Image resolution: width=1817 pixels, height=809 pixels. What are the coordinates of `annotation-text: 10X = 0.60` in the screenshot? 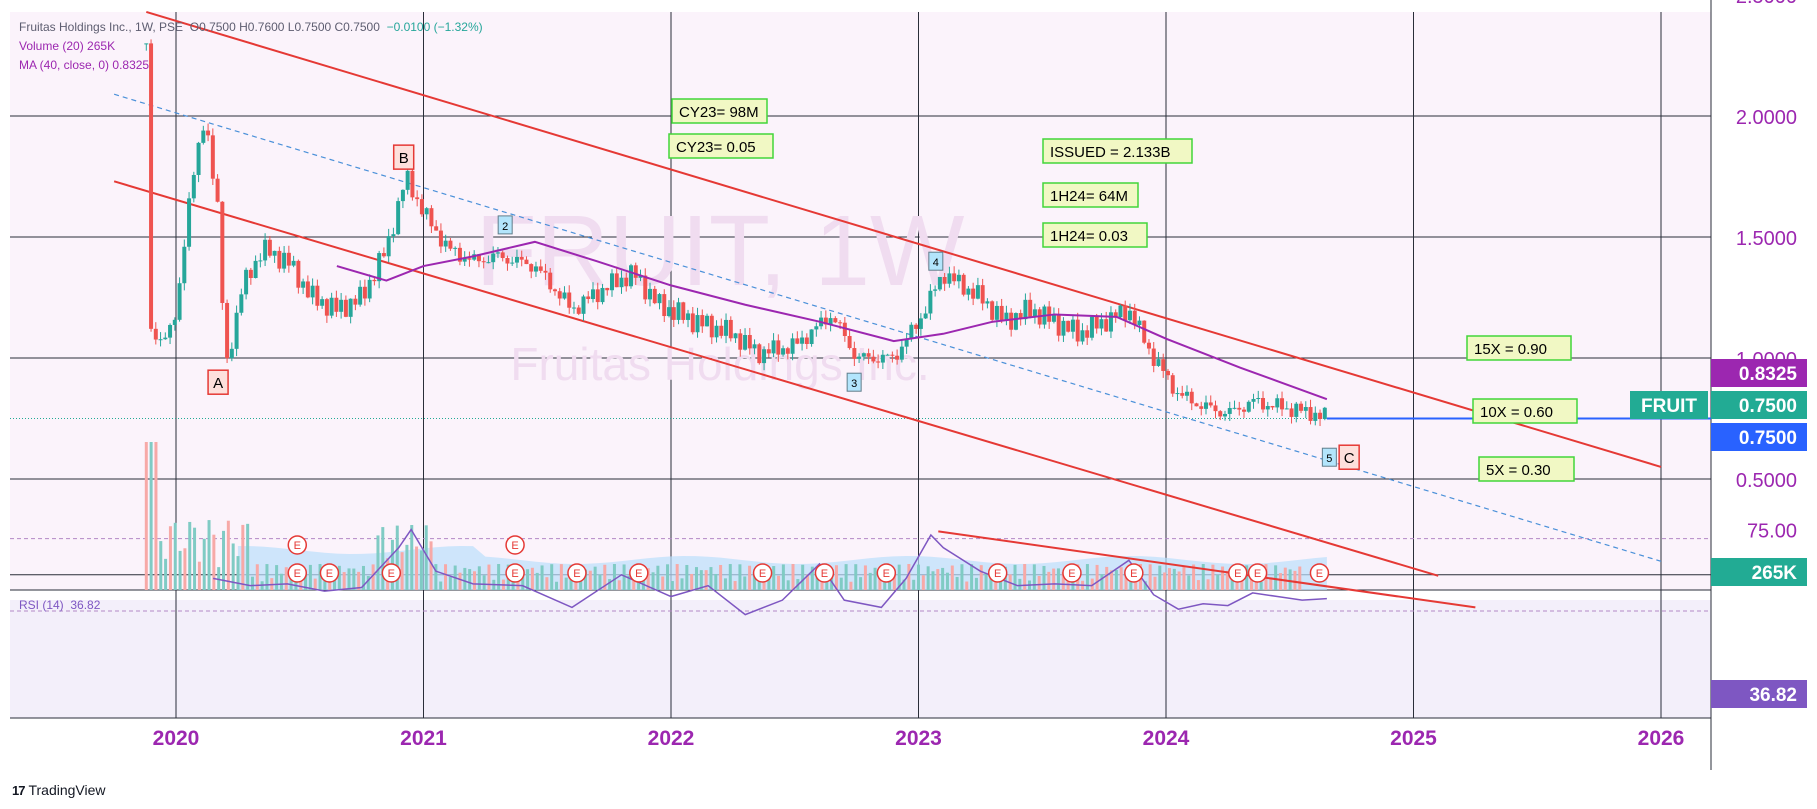 It's located at (1516, 412).